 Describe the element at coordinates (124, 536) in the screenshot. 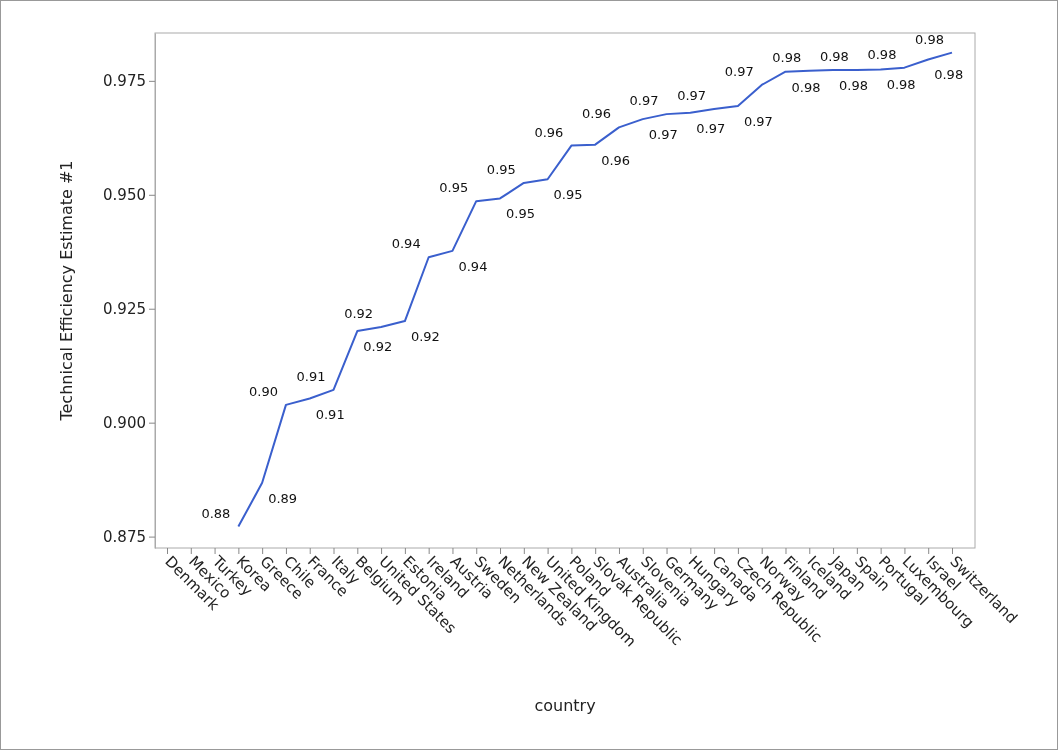

I see `y-tick-label: 0.875` at that location.